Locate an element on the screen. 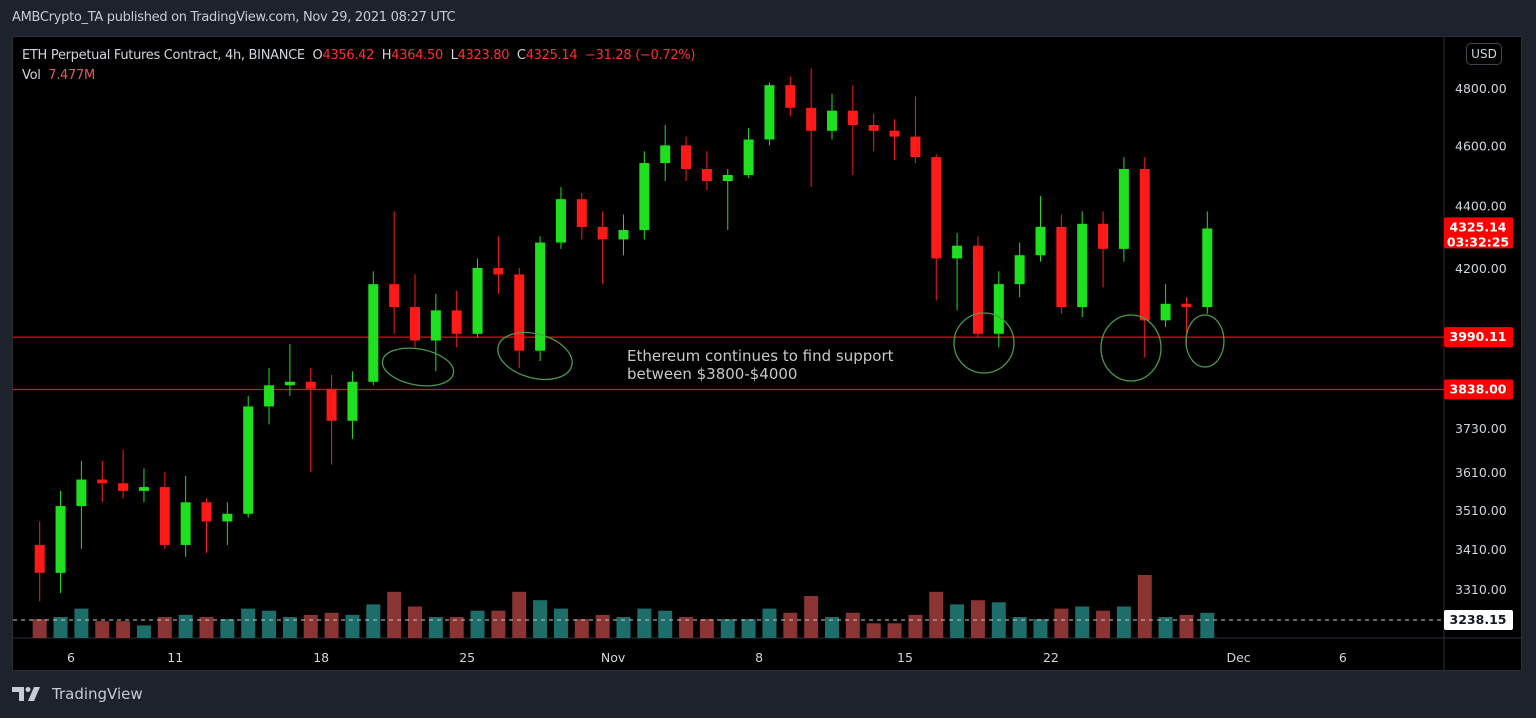 Image resolution: width=1536 pixels, height=718 pixels. time-tick-label: 15 is located at coordinates (905, 657).